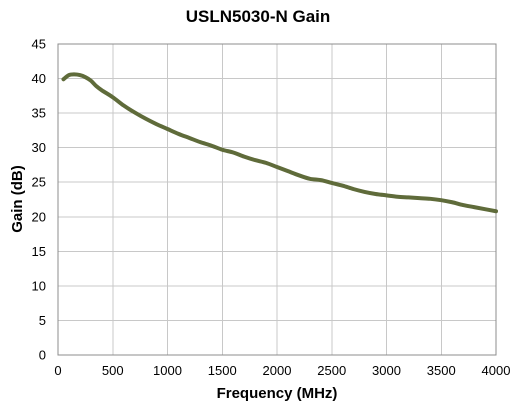 The image size is (514, 412). What do you see at coordinates (277, 393) in the screenshot?
I see `x-axis-label: Frequency (MHz)` at bounding box center [277, 393].